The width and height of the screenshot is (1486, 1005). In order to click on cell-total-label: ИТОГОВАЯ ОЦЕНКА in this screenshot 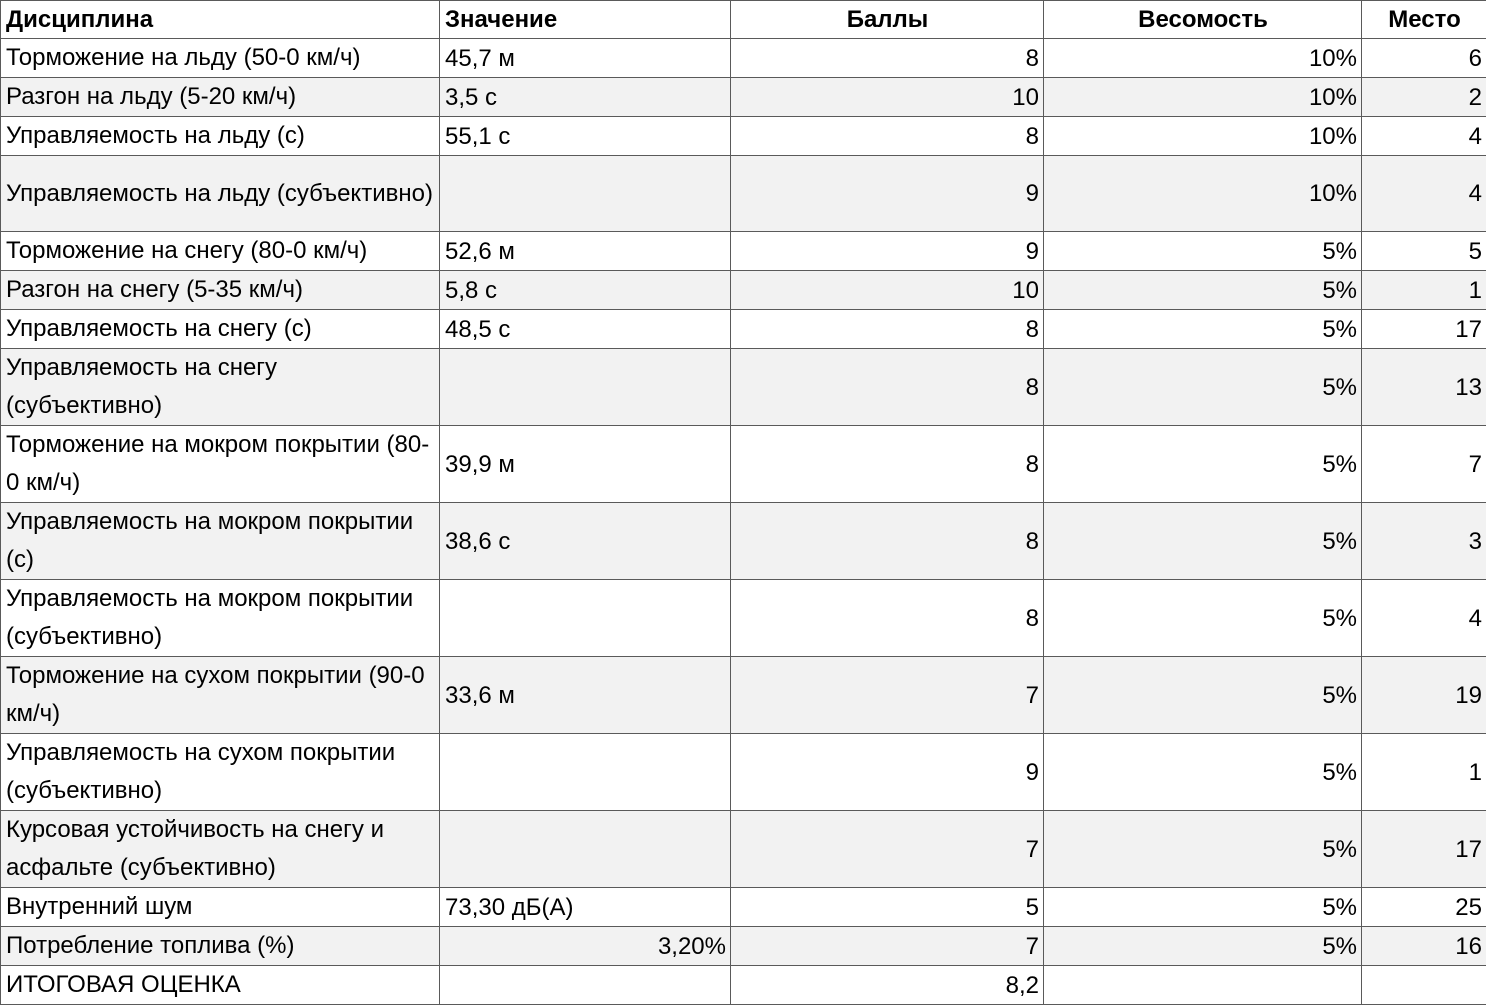, I will do `click(220, 985)`.